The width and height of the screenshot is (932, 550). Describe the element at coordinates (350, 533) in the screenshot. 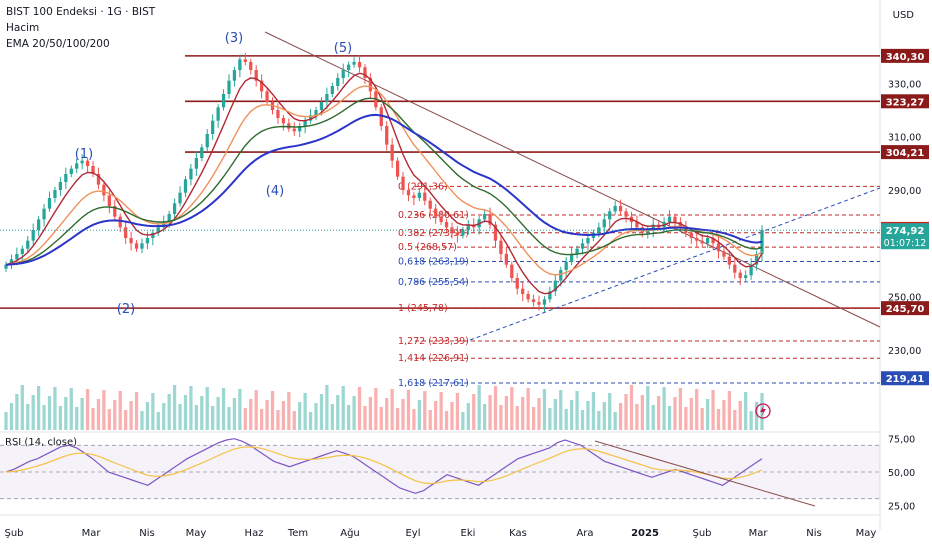

I see `x-tick-6: Ağu` at that location.